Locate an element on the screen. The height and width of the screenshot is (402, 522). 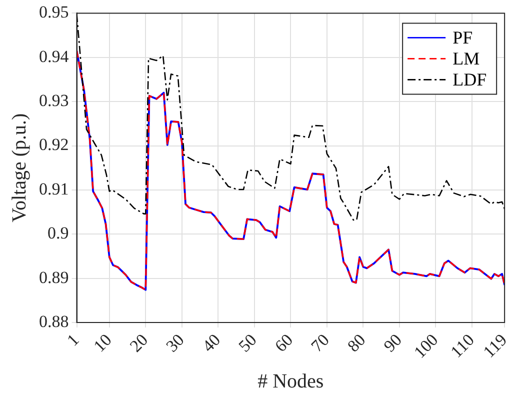
y-tick-label: 0.94 is located at coordinates (54, 56).